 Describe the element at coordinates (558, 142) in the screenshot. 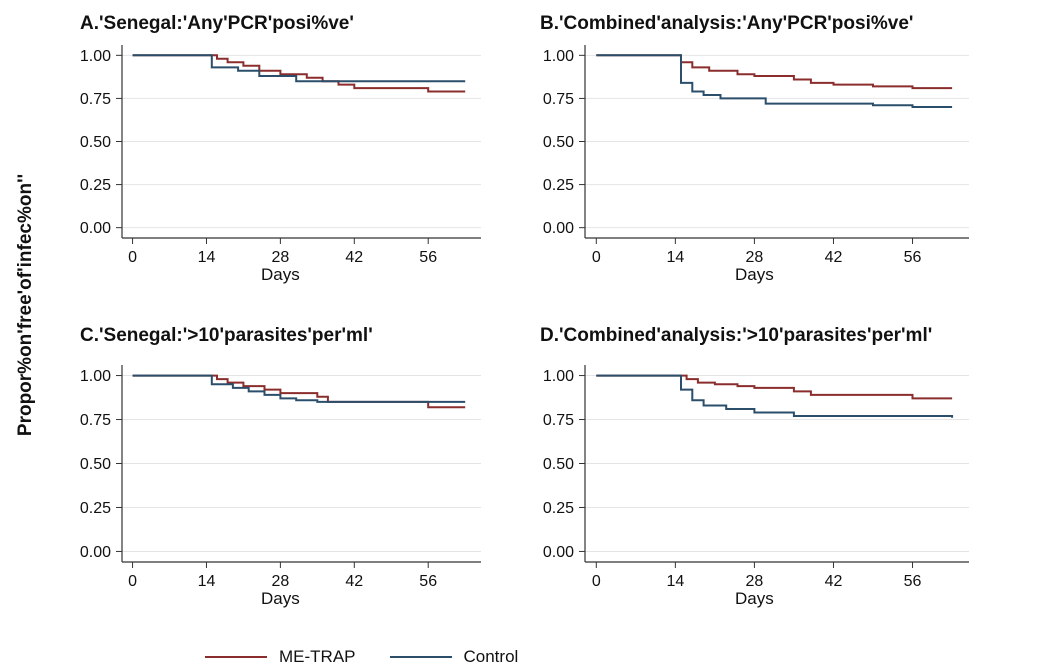

I see `panel-b-y-tick-label: 0.50` at that location.